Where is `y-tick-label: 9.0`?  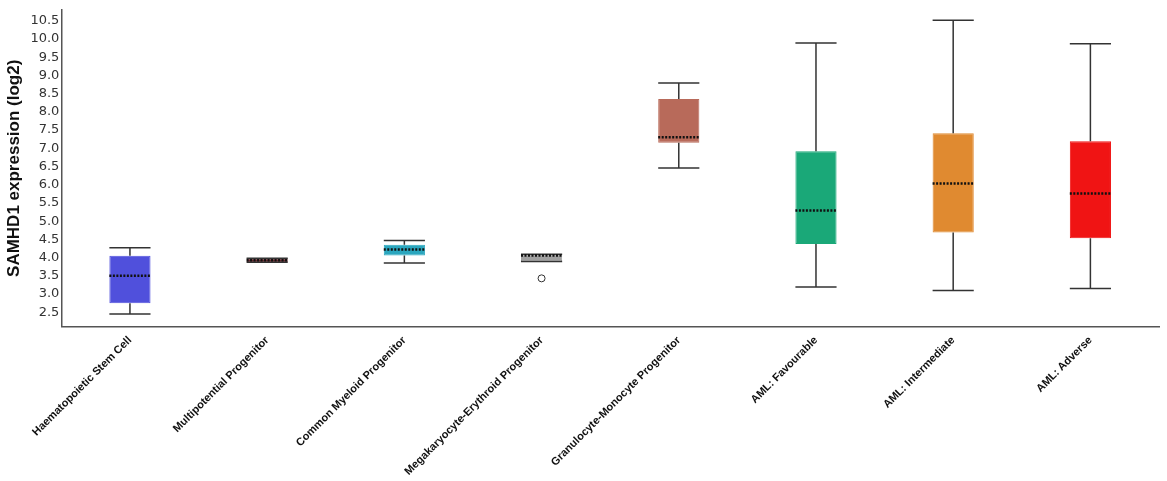
y-tick-label: 9.0 is located at coordinates (49, 74).